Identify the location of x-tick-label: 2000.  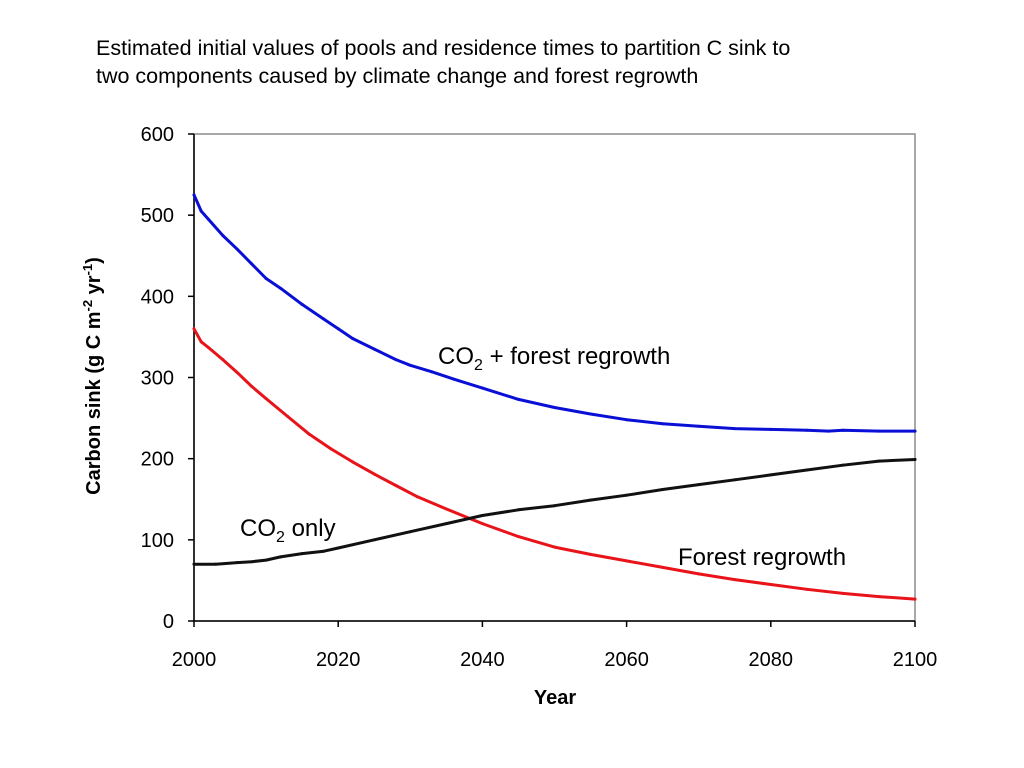
(194, 660).